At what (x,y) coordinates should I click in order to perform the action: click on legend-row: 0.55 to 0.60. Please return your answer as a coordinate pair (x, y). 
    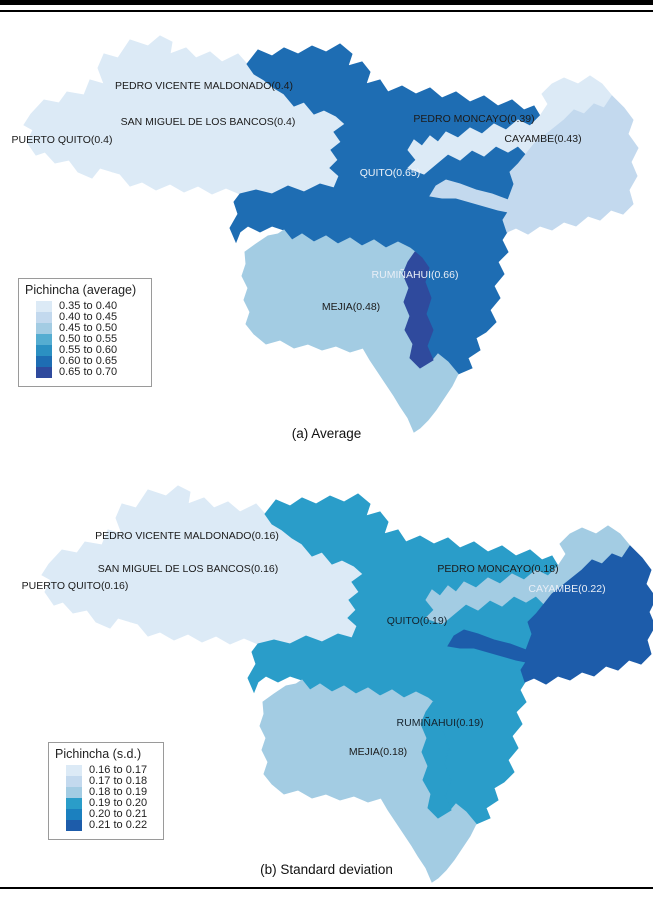
    Looking at the image, I should click on (90, 350).